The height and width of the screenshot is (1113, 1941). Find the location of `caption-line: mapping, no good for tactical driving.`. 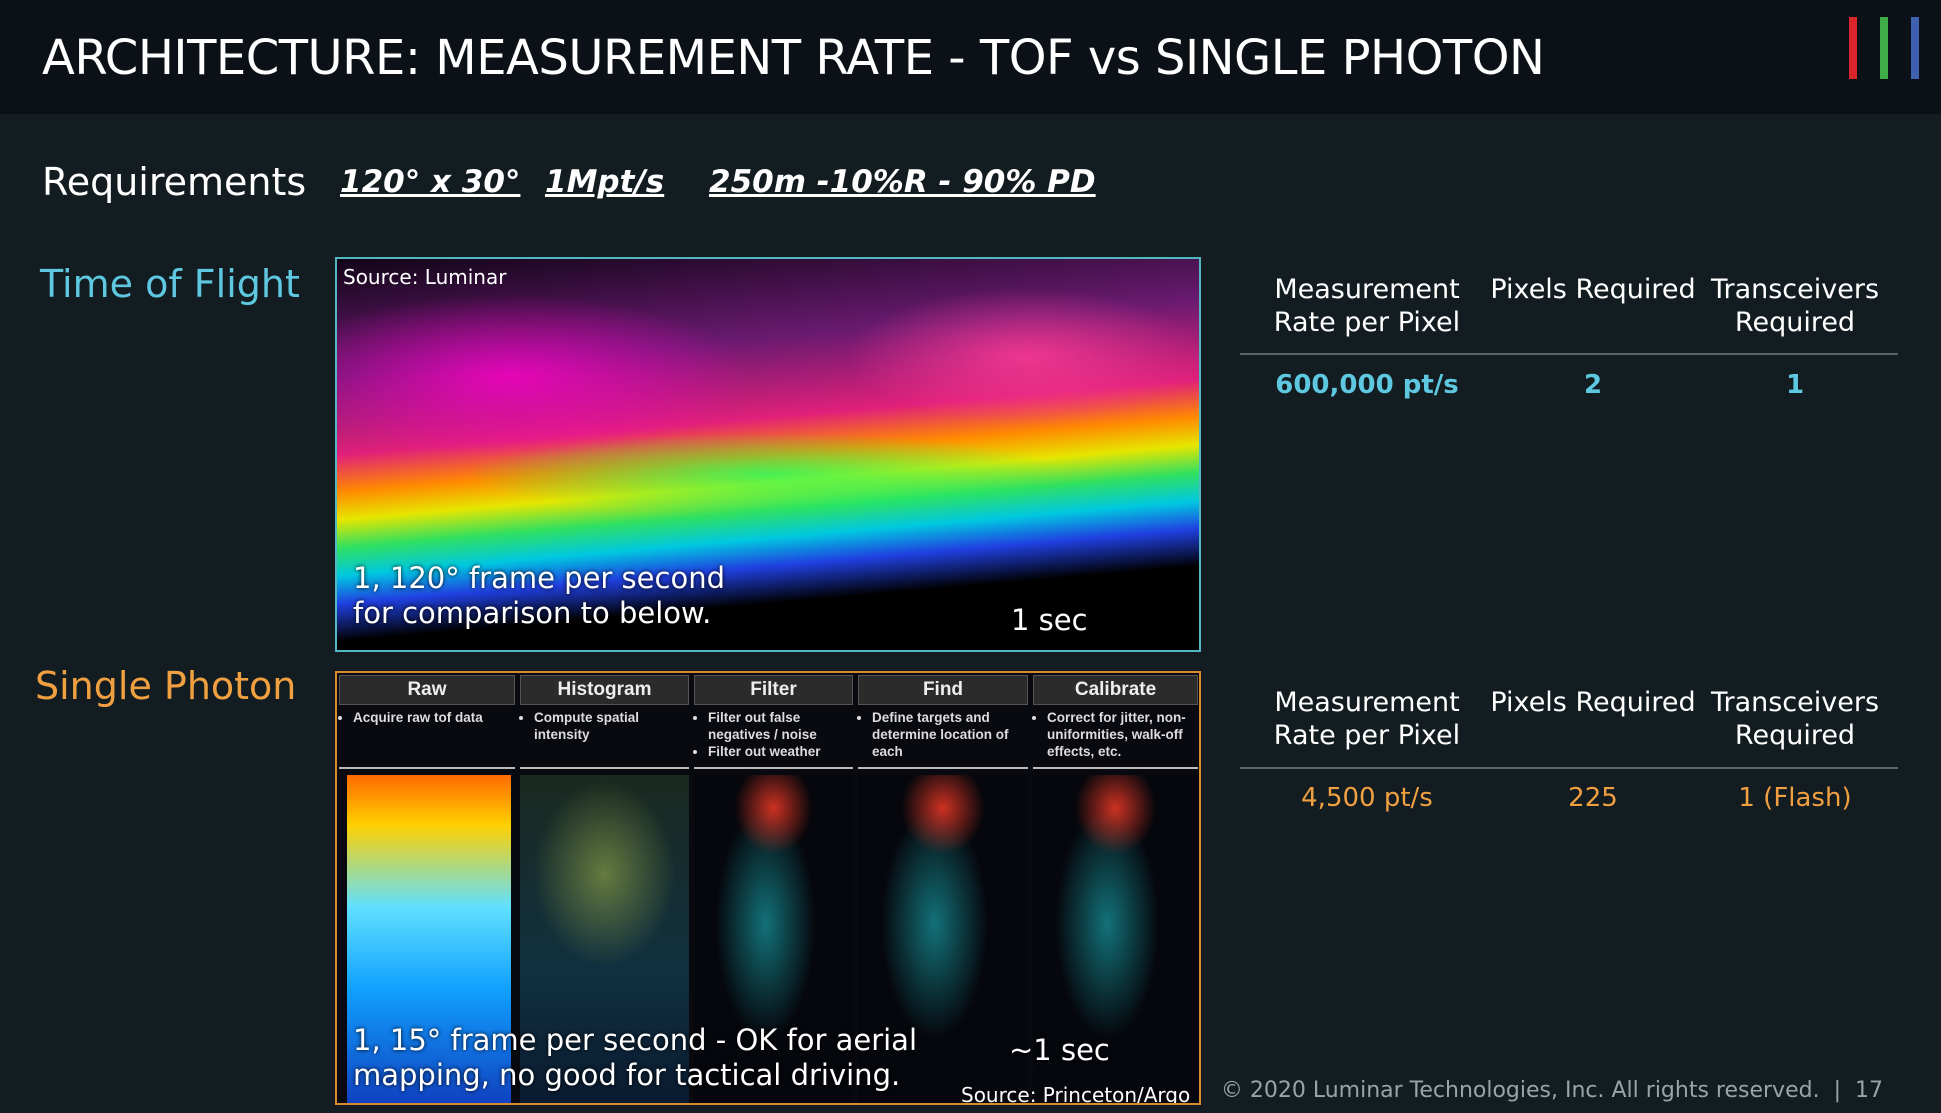

caption-line: mapping, no good for tactical driving. is located at coordinates (627, 1075).